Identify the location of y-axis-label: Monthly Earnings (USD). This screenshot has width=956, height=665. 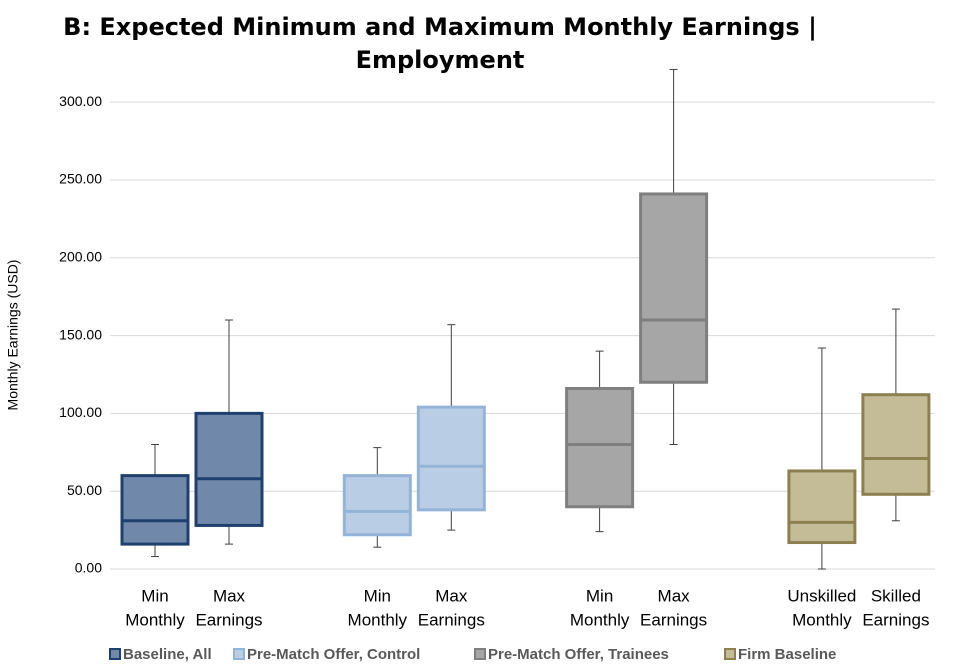
(13, 335).